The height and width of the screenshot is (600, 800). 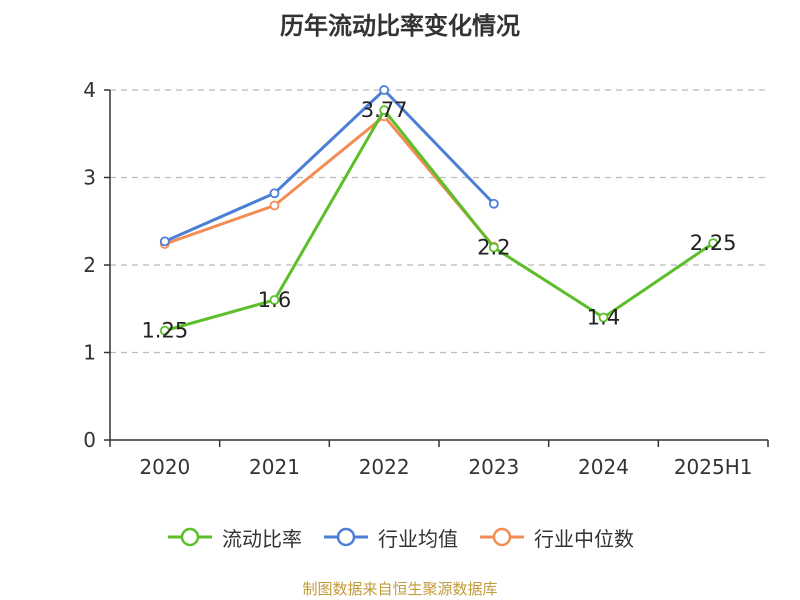 I want to click on data-label: 1.4, so click(x=603, y=318).